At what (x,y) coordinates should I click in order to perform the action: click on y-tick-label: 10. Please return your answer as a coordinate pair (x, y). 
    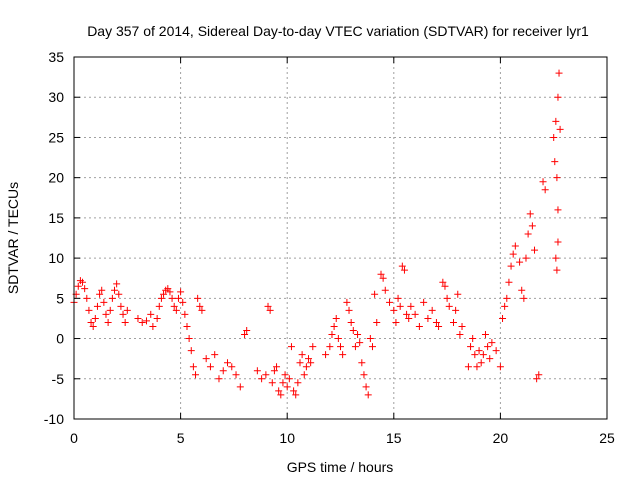
    Looking at the image, I should click on (56, 258).